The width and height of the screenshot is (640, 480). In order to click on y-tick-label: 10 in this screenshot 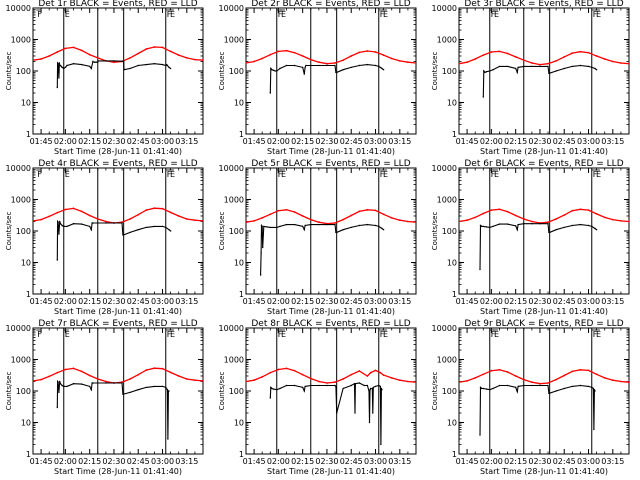, I will do `click(26, 103)`.